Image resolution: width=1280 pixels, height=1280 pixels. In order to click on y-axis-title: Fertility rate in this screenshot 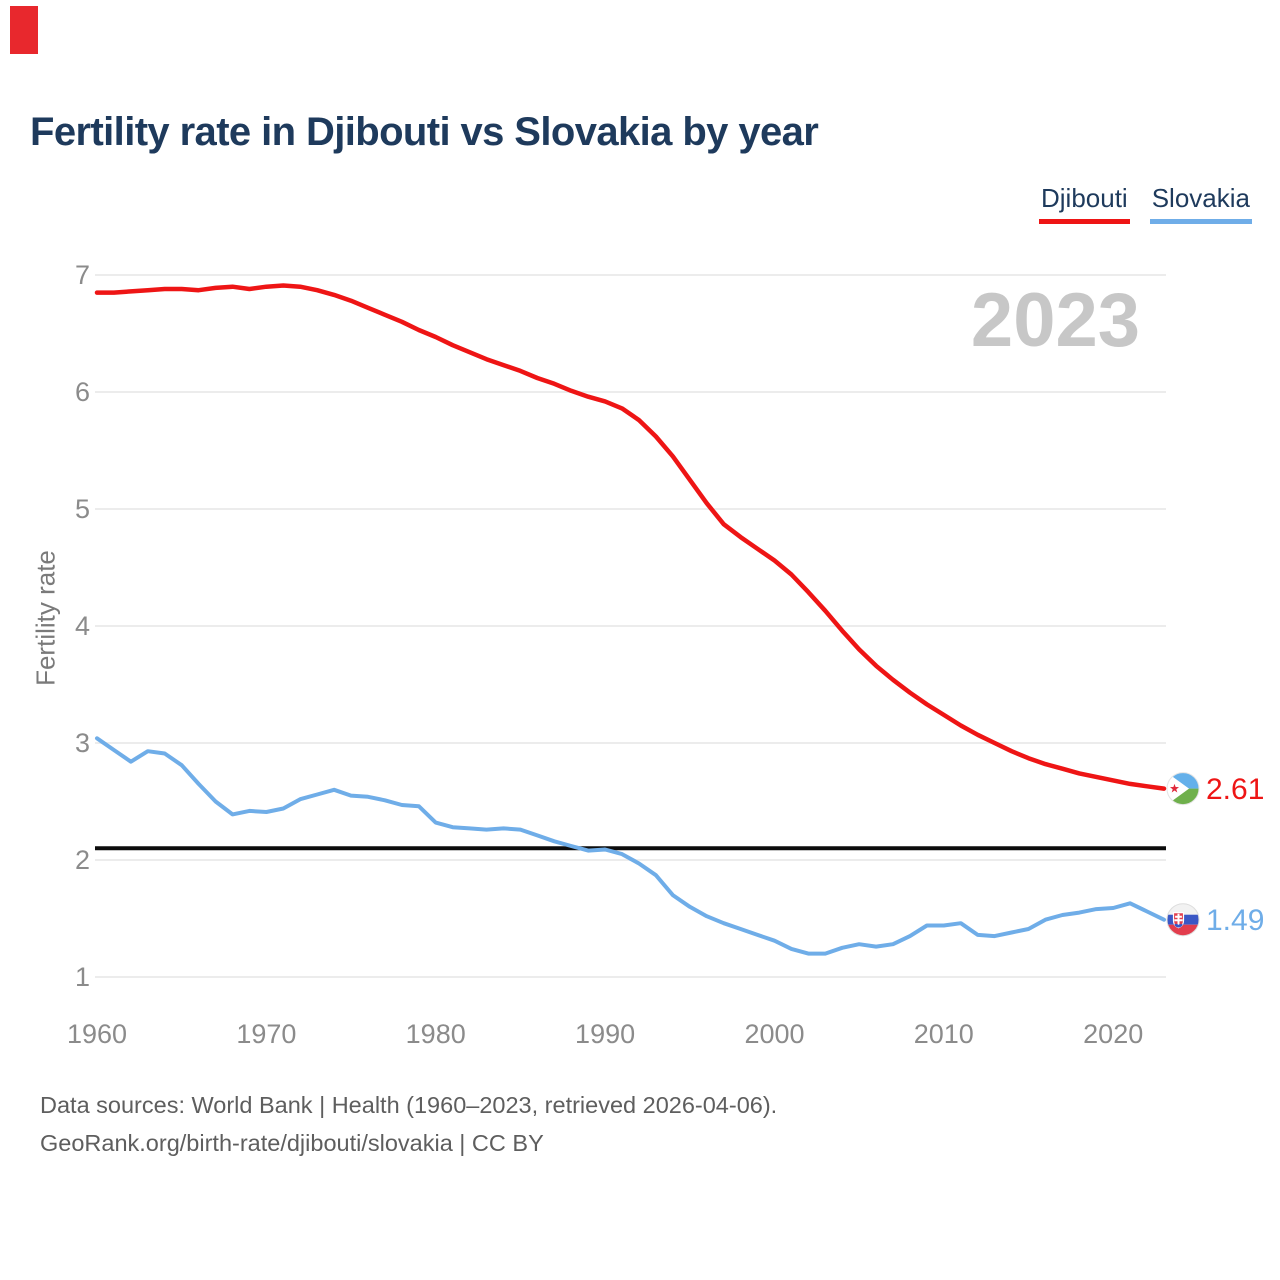, I will do `click(45, 618)`.